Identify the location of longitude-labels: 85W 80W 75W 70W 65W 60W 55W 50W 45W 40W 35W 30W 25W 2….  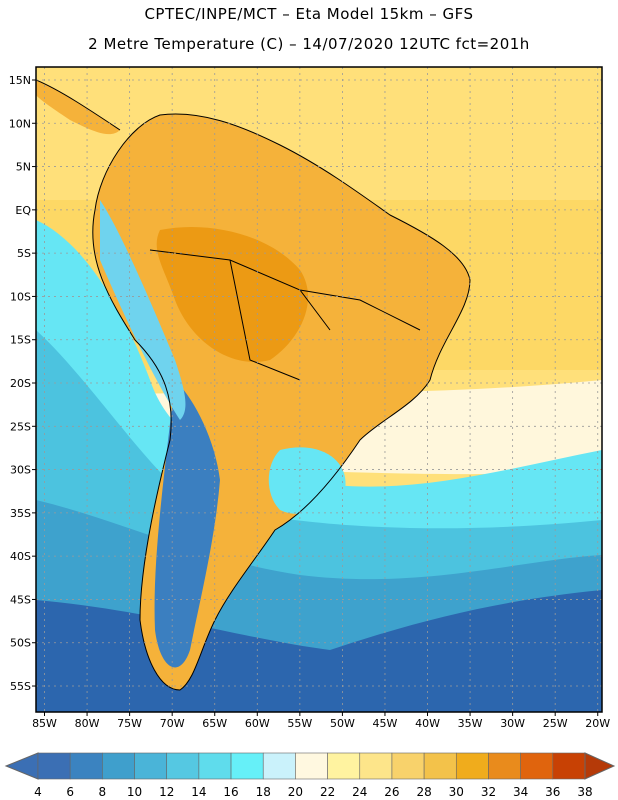
(321, 723).